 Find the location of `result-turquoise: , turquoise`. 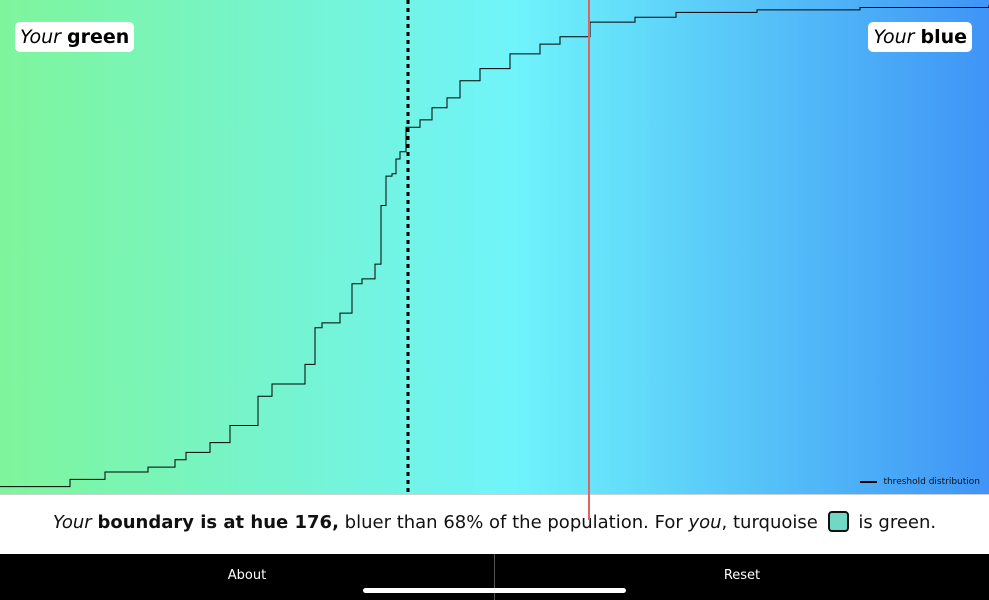

result-turquoise: , turquoise is located at coordinates (769, 522).